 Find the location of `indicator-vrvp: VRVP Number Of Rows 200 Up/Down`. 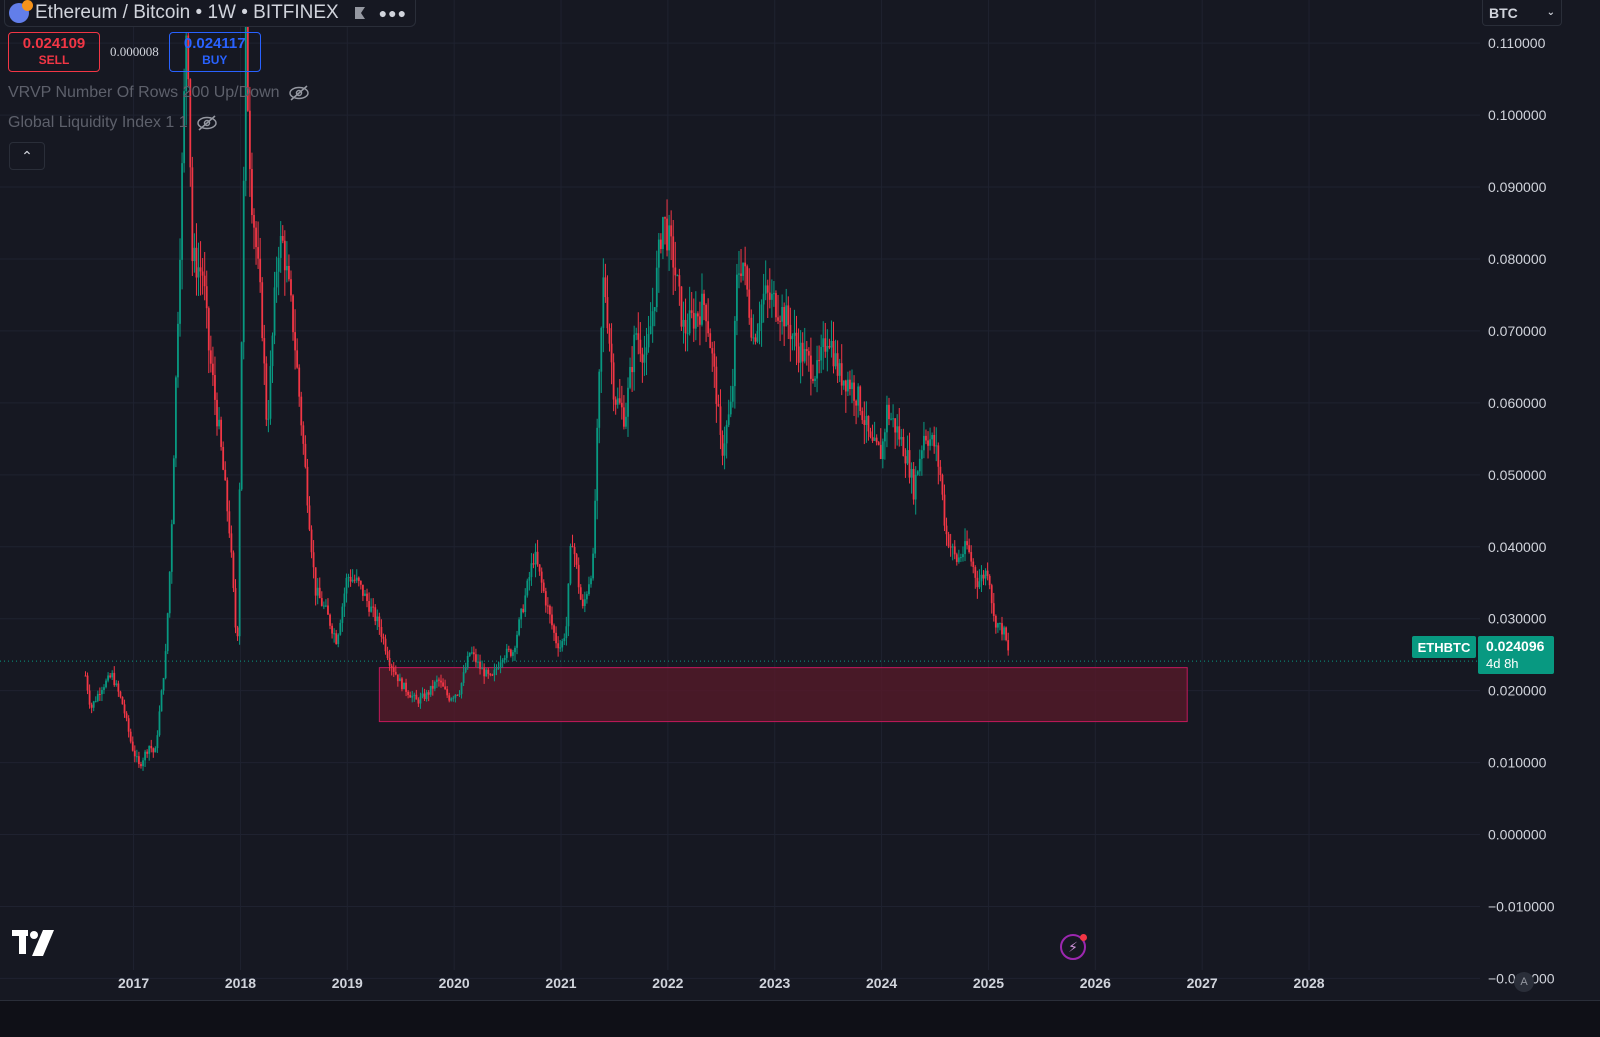

indicator-vrvp: VRVP Number Of Rows 200 Up/Down is located at coordinates (159, 93).